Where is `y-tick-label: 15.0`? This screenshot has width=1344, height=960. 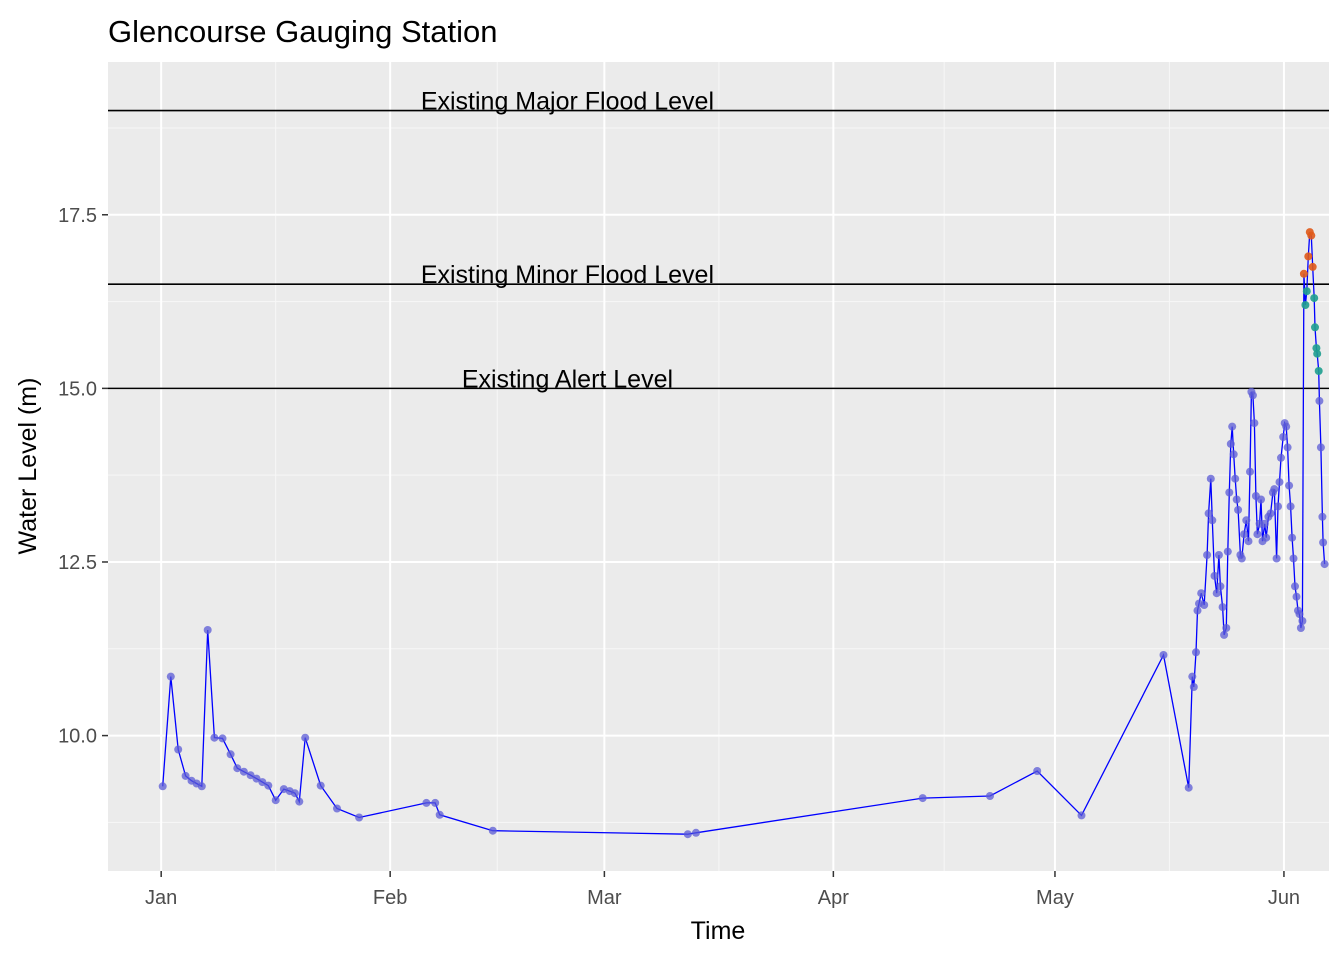
y-tick-label: 15.0 is located at coordinates (77, 389).